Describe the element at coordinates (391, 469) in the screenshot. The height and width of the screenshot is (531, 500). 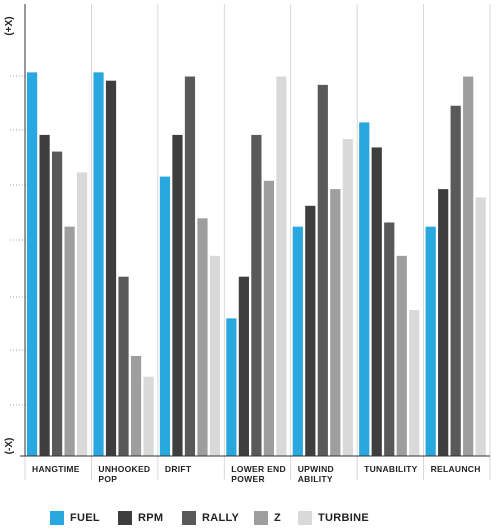
I see `category-label: TUNABILITY` at that location.